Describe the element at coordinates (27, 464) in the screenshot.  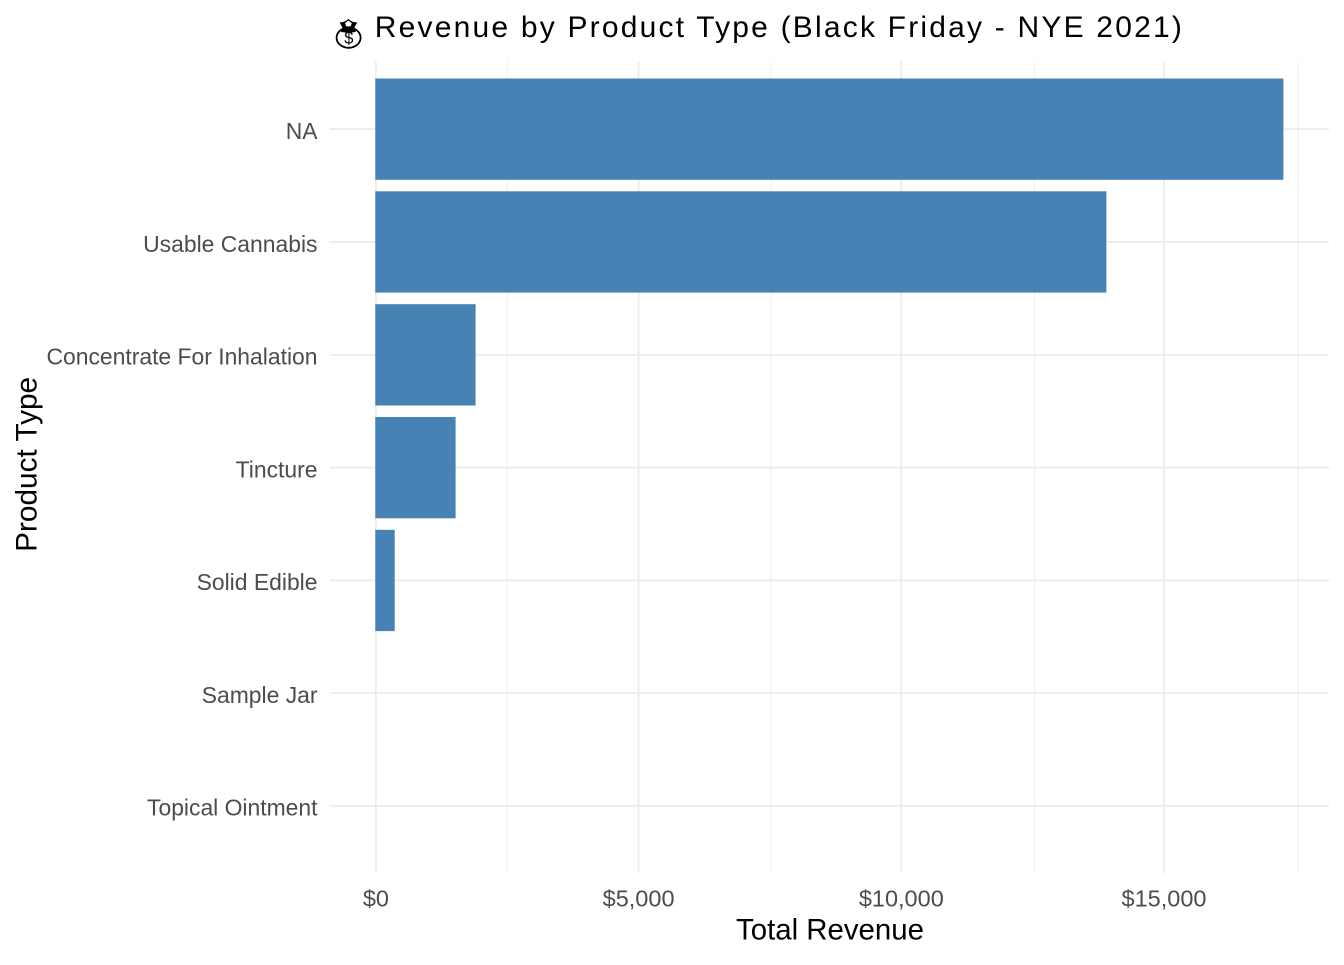
I see `svg-text: Product Type` at that location.